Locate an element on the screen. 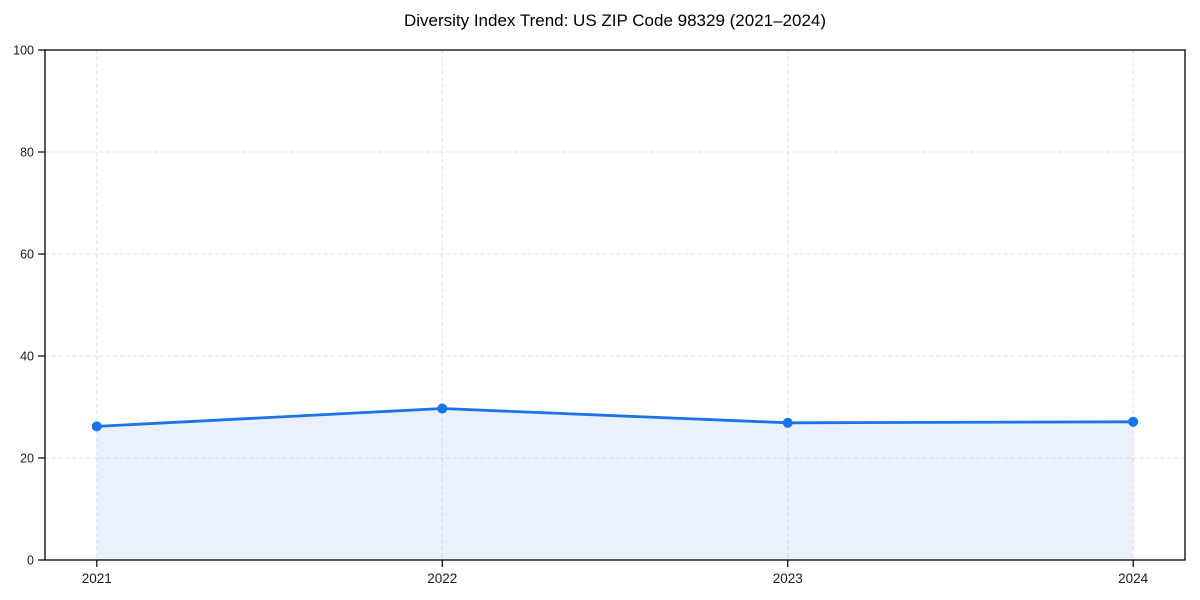 The width and height of the screenshot is (1200, 600). x-tick-label: 2021 is located at coordinates (97, 578).